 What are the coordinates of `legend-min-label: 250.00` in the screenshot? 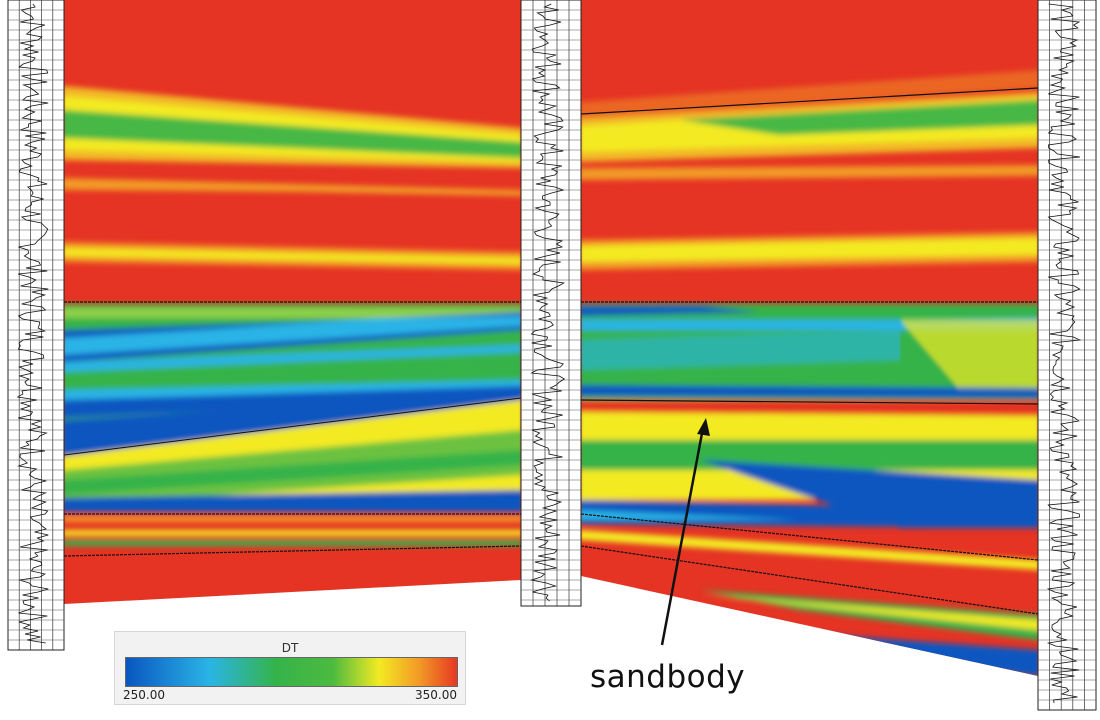 It's located at (144, 695).